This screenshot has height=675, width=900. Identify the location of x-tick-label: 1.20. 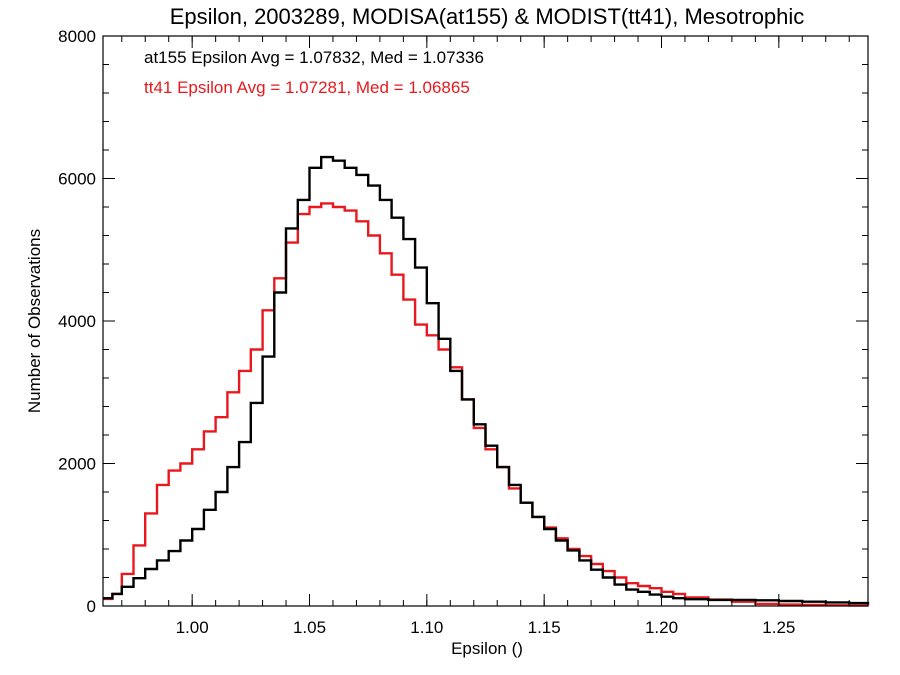
(661, 627).